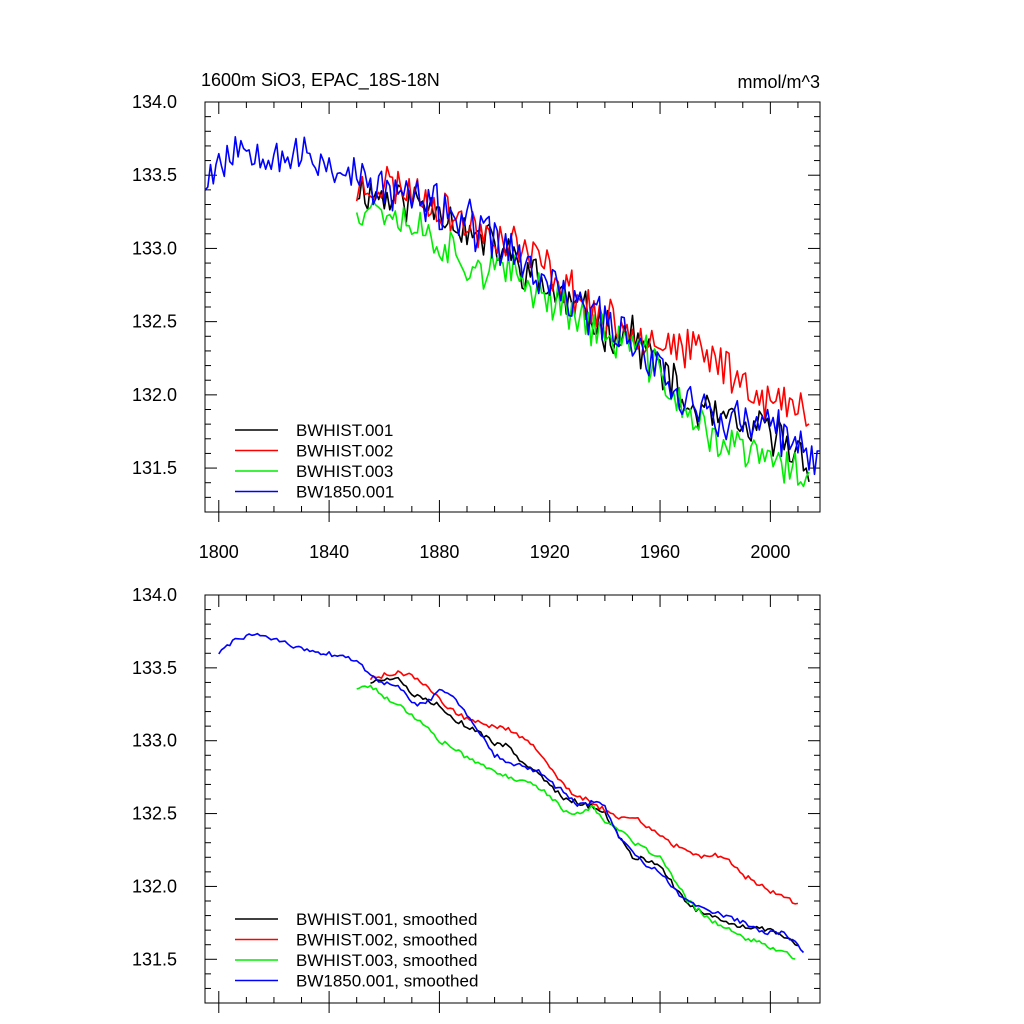 Image resolution: width=1024 pixels, height=1024 pixels. Describe the element at coordinates (320, 80) in the screenshot. I see `chart-title: 1600m SiO3, EPAC_18S-18N` at that location.